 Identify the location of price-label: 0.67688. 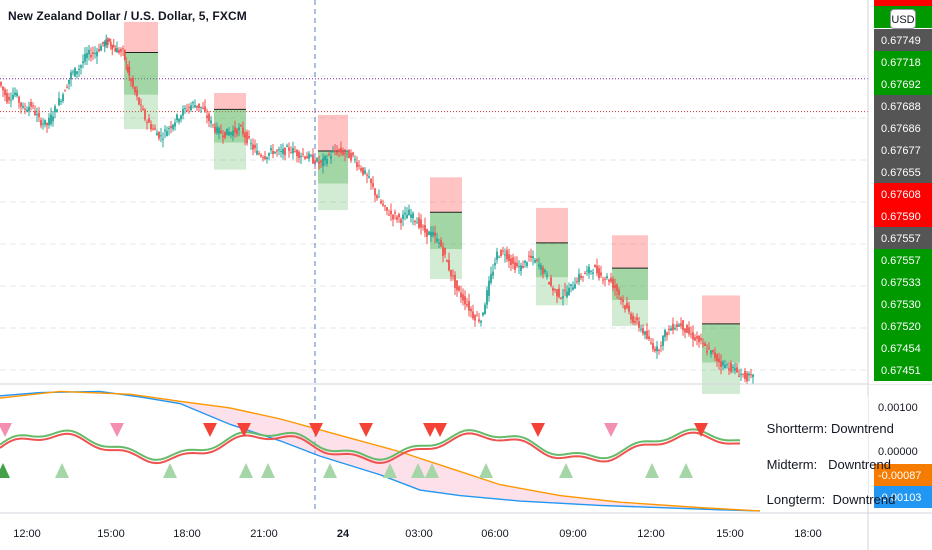
(903, 106).